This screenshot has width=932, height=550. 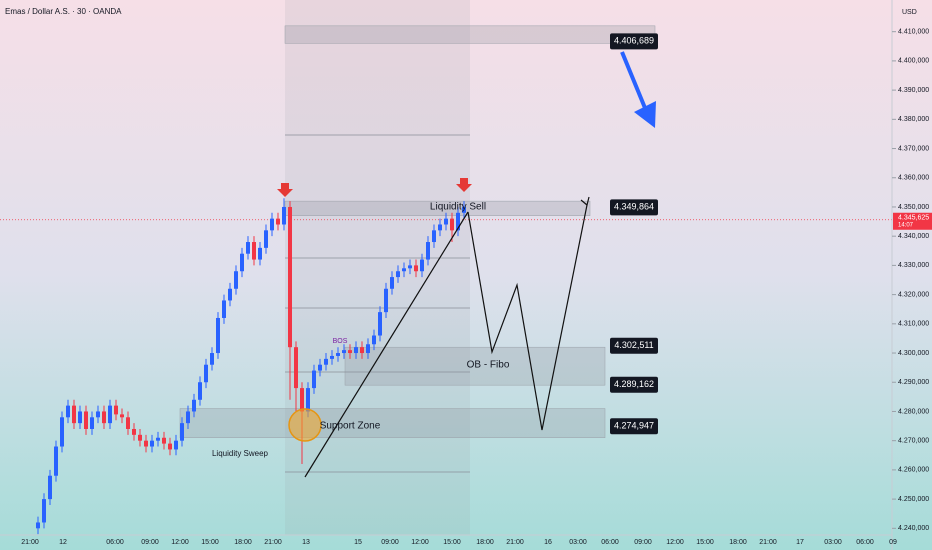 I want to click on y-tick-label: 4.380,000, so click(x=913, y=119).